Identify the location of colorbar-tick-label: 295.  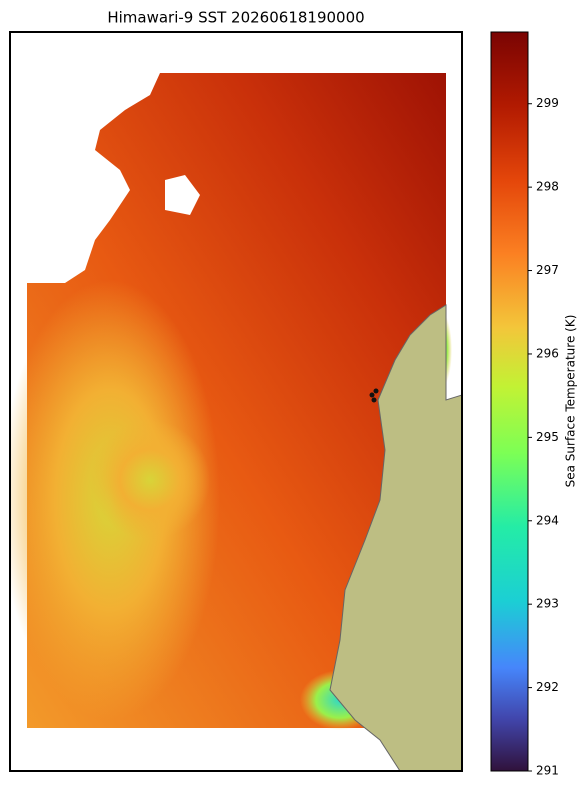
(547, 437).